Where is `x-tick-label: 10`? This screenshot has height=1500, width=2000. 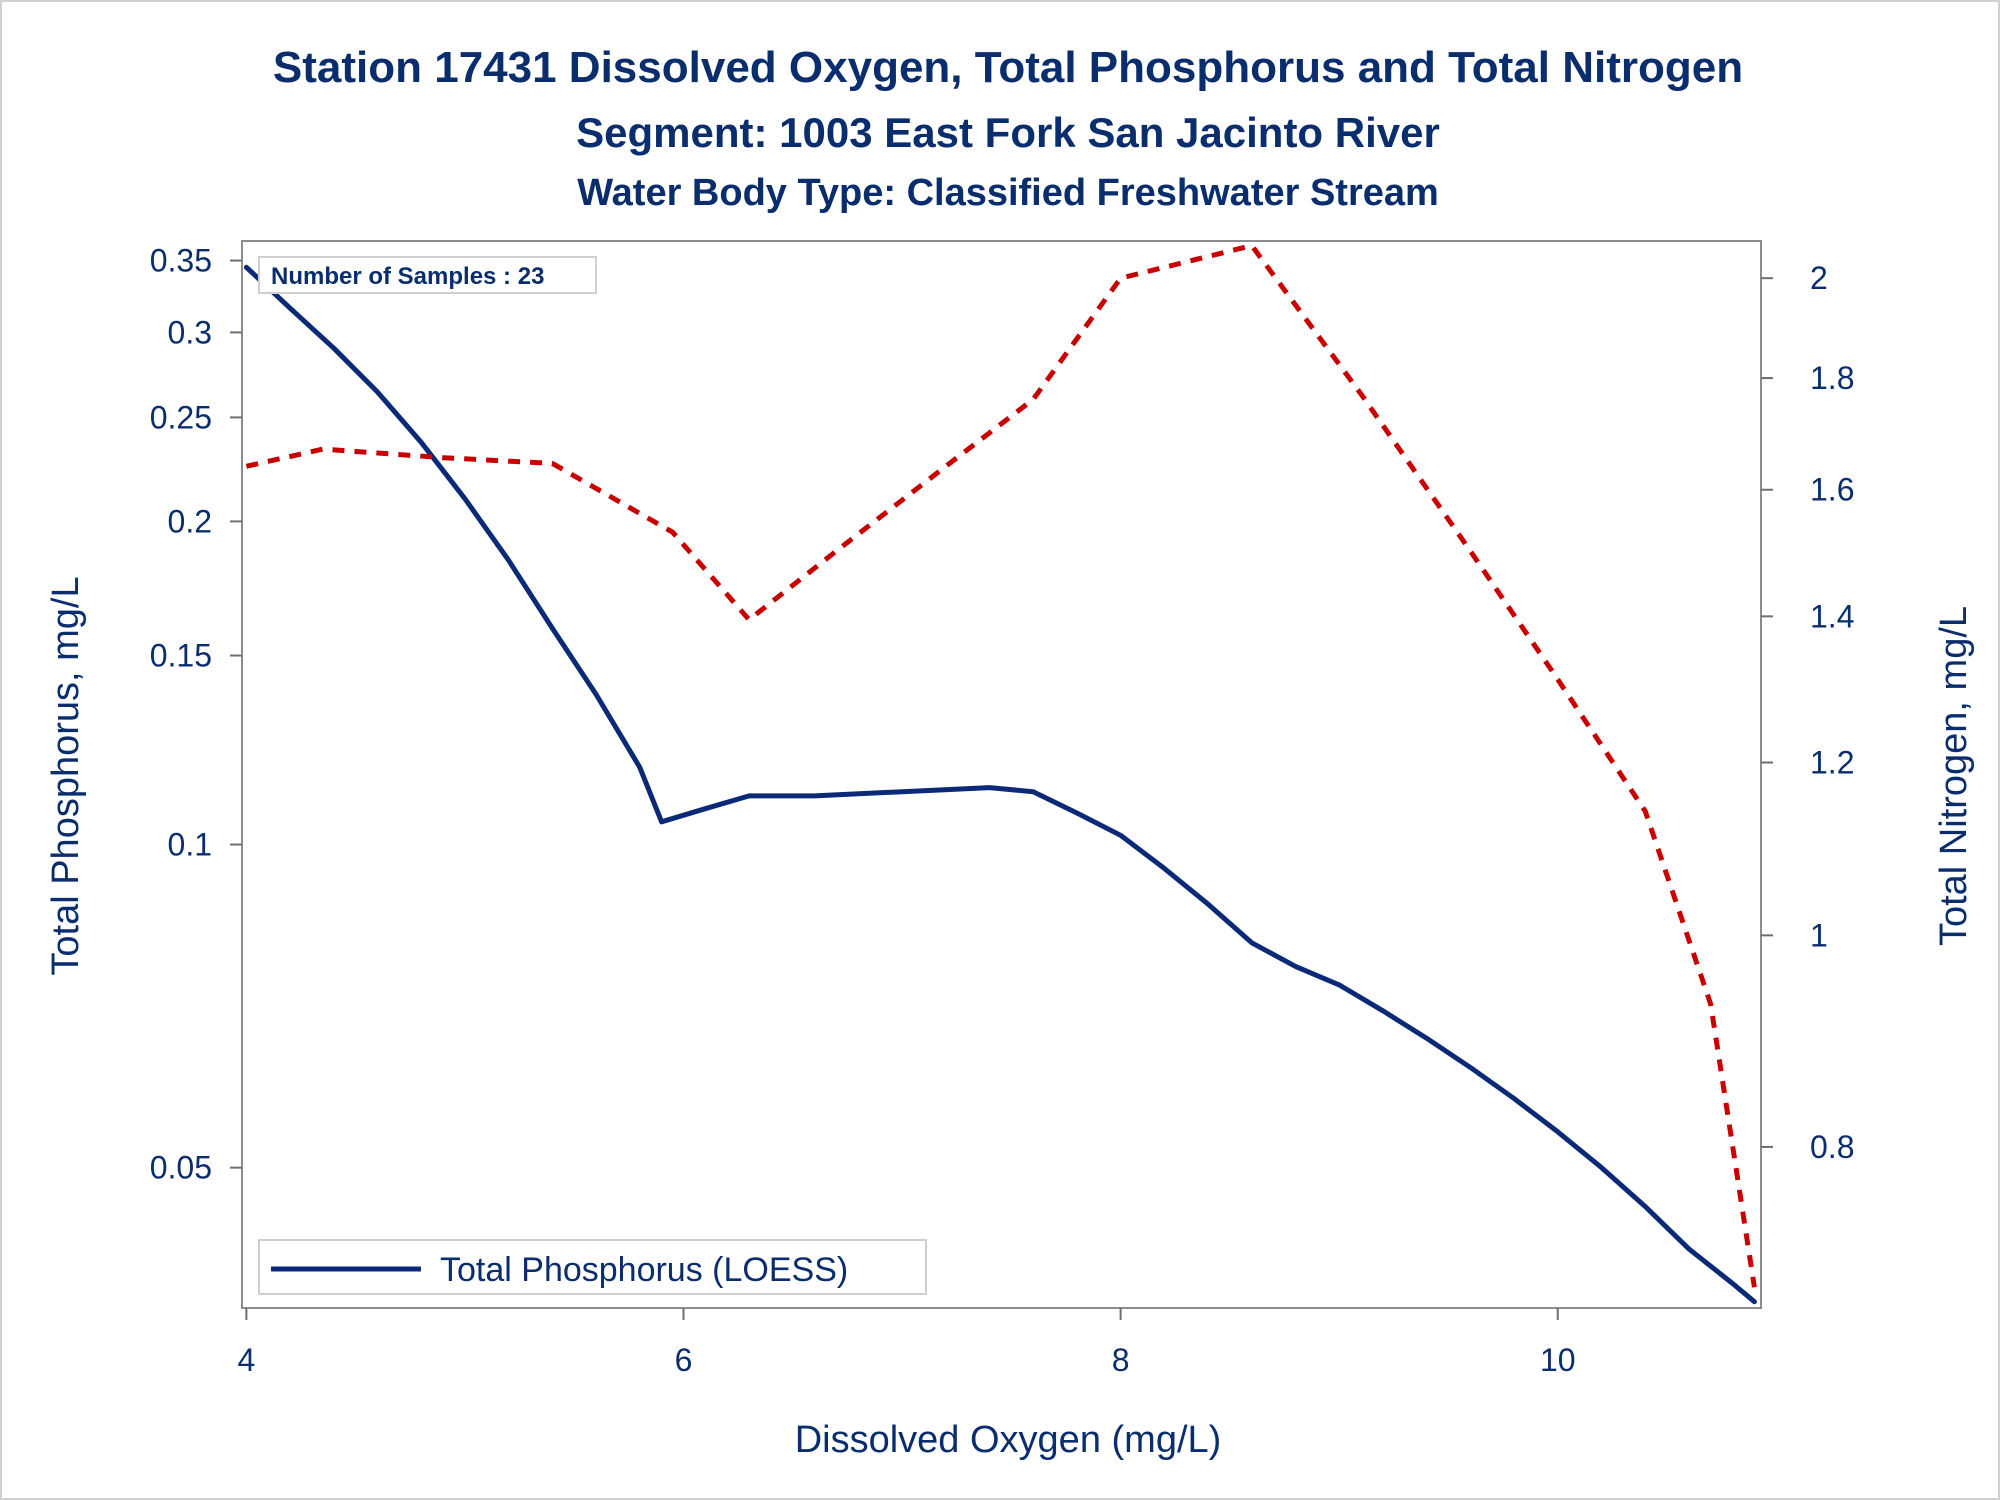
x-tick-label: 10 is located at coordinates (1558, 1360).